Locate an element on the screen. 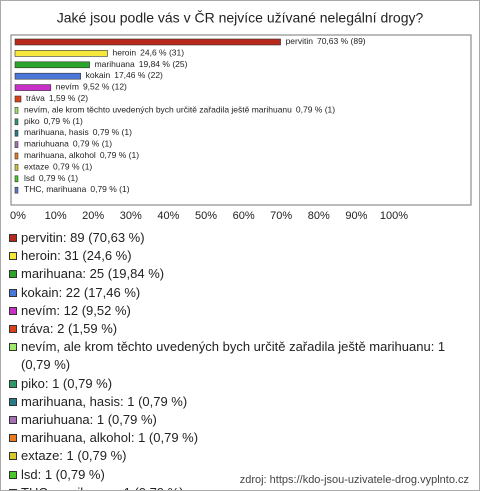  bar-value-label: 19,84 % (25) is located at coordinates (163, 64).